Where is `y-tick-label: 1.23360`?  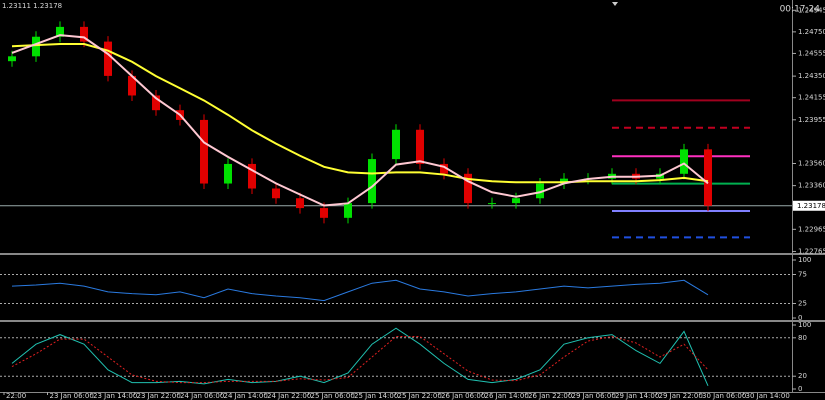
y-tick-label: 1.23360 is located at coordinates (811, 186).